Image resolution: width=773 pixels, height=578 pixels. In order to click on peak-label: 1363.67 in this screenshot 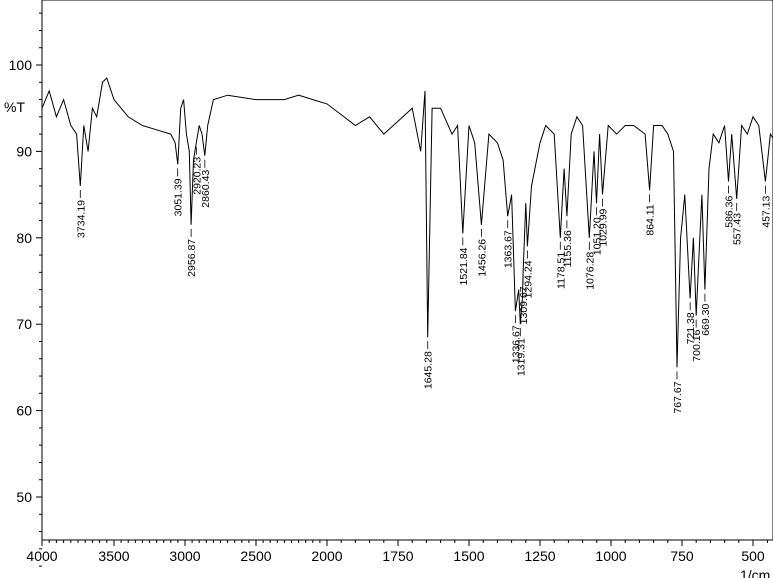, I will do `click(509, 249)`.